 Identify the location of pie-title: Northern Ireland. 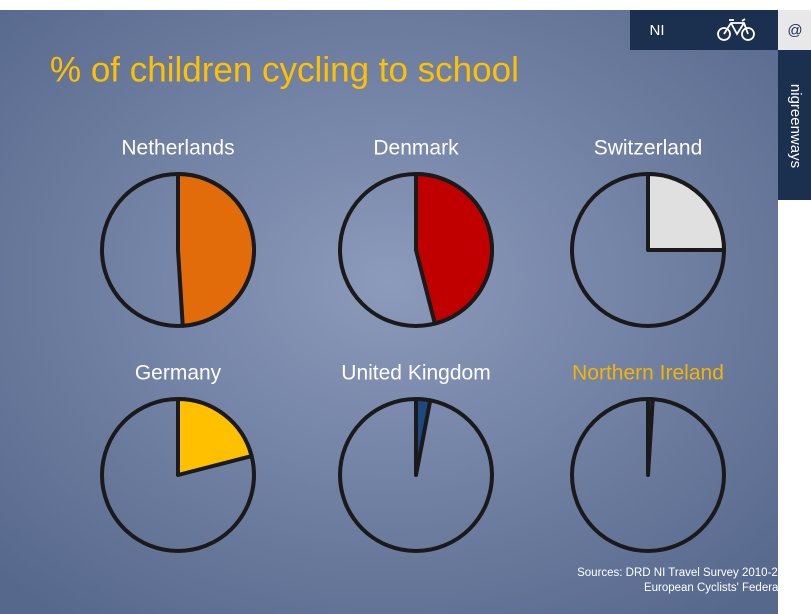
(648, 373).